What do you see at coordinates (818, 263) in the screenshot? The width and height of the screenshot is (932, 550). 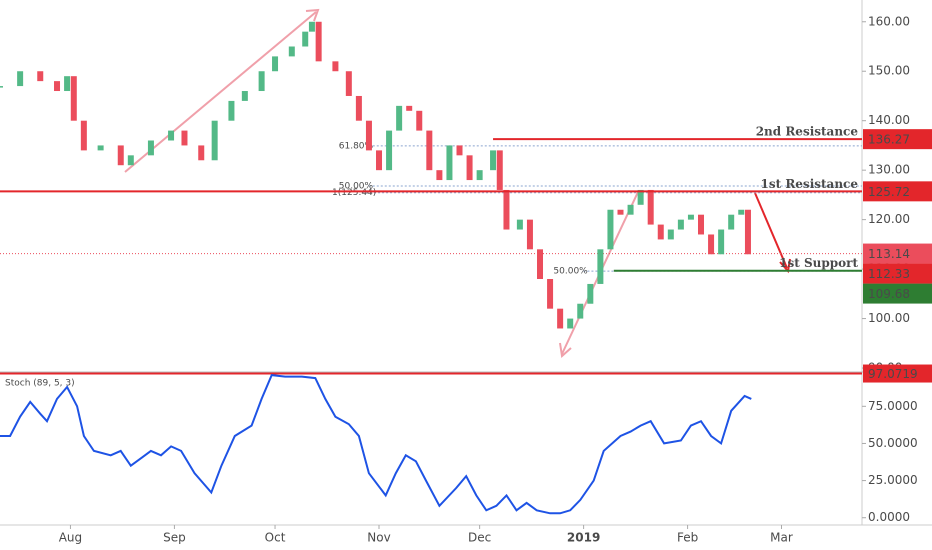 I see `level-name: 1st Support` at bounding box center [818, 263].